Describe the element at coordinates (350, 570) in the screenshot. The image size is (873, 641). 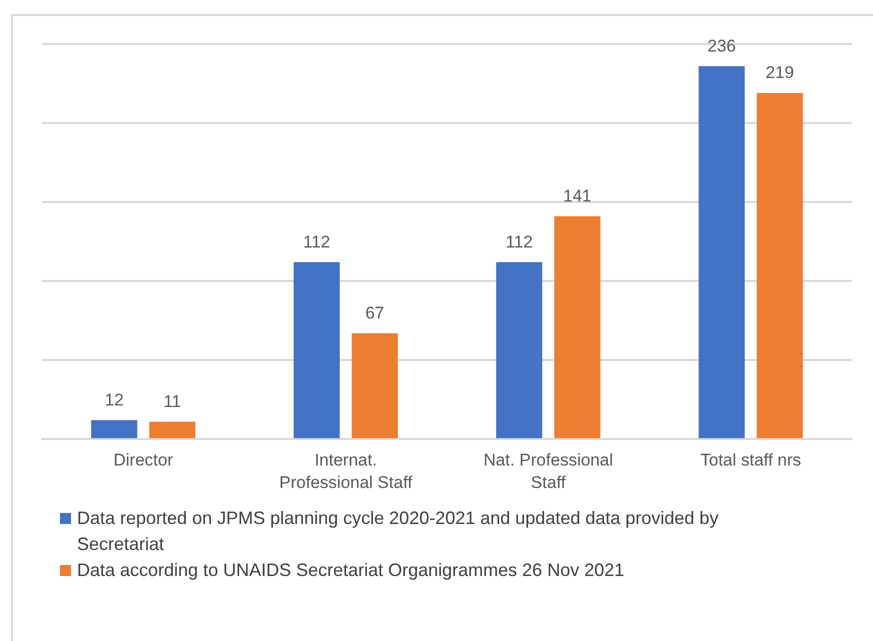
I see `legend-label: Data according to UNAIDS Secretariat Organigrammes 26 Nov 2021` at that location.